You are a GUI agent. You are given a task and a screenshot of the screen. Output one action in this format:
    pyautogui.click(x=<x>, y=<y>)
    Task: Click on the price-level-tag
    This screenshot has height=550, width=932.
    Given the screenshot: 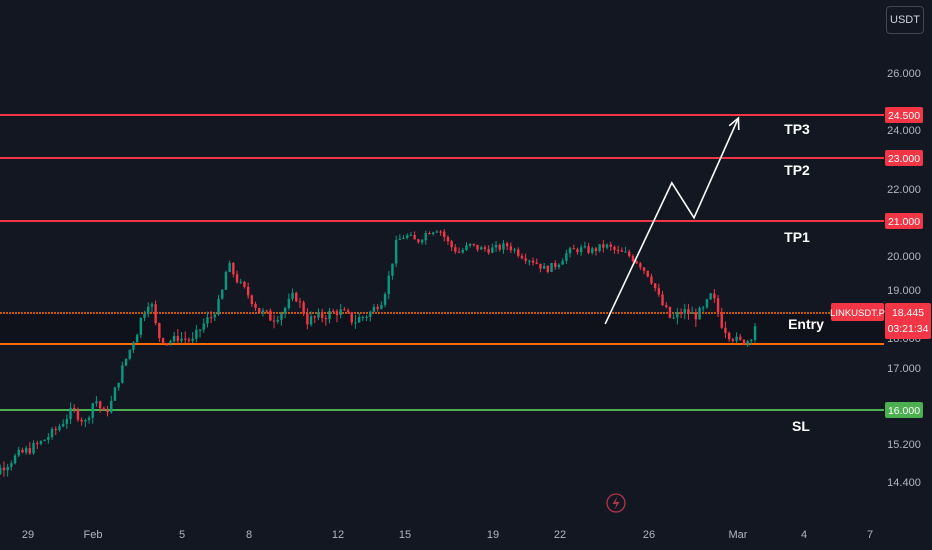 What is the action you would take?
    pyautogui.click(x=904, y=115)
    